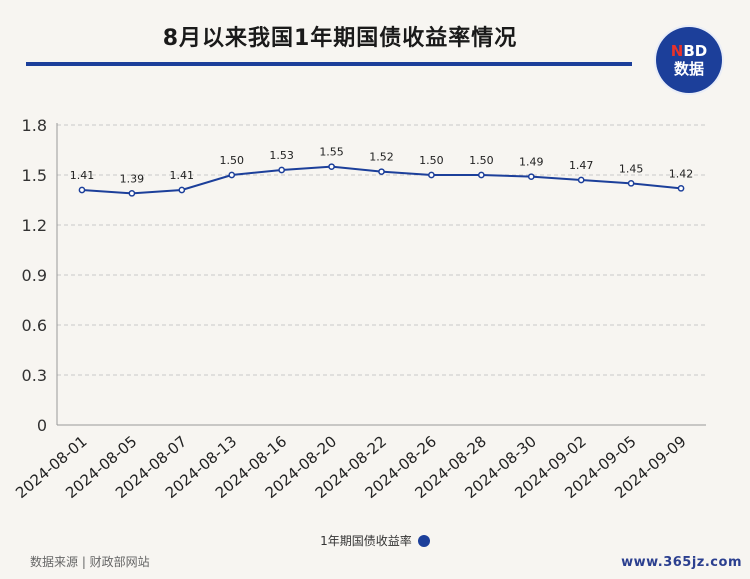  I want to click on chart-title: 8月以来我国1年期国债收益率情况, so click(340, 38).